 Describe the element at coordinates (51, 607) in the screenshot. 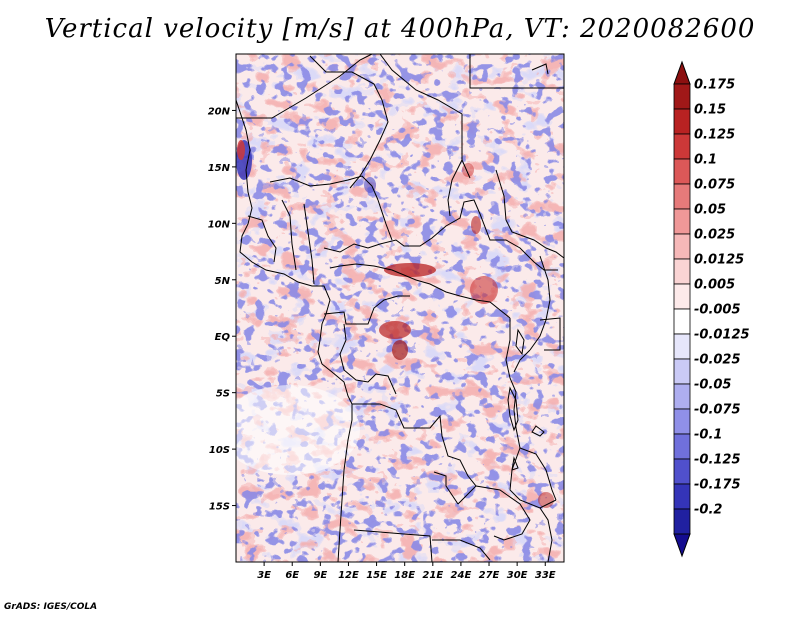

I see `credit-label: GrADS: IGES/COLA` at that location.